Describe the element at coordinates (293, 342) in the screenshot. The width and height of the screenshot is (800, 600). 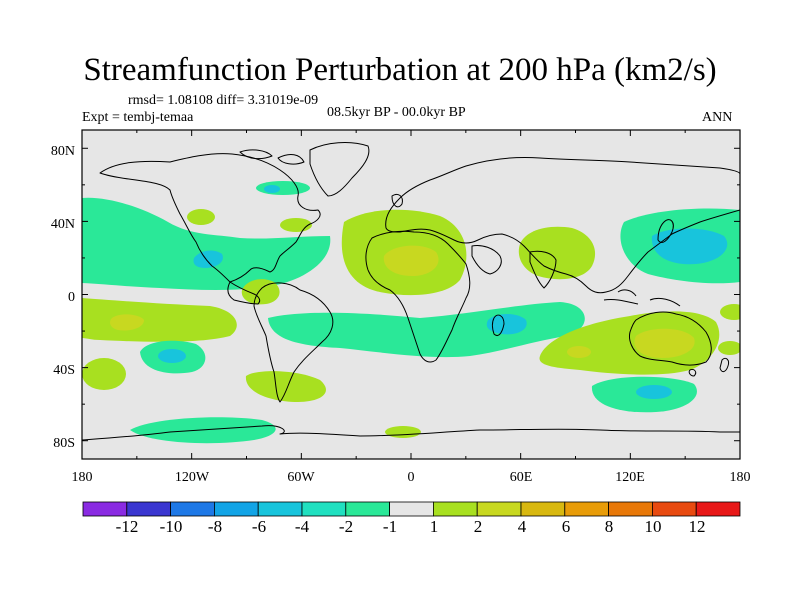
I see `coast-south-america` at that location.